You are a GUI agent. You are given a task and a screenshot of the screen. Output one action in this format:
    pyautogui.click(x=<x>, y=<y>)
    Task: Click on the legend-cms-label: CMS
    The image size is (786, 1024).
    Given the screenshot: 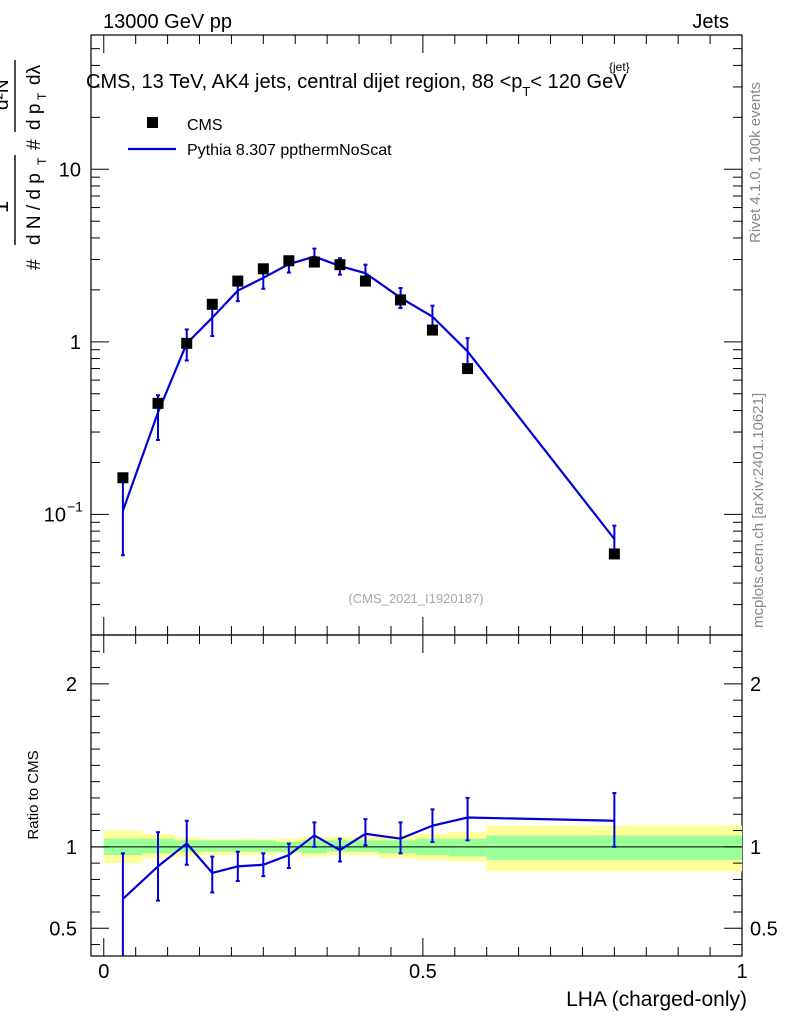 What is the action you would take?
    pyautogui.click(x=205, y=125)
    